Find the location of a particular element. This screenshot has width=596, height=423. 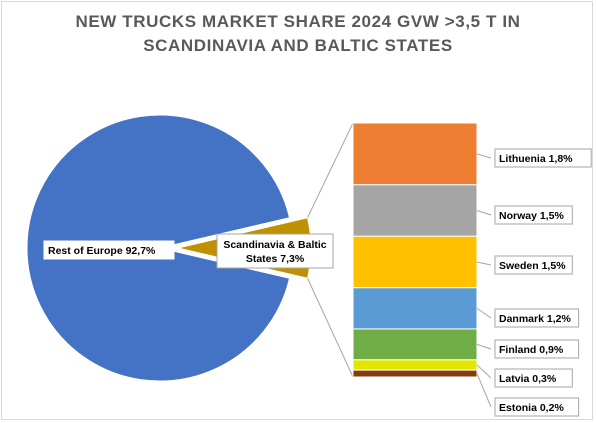

data-label-box-finland is located at coordinates (537, 349).